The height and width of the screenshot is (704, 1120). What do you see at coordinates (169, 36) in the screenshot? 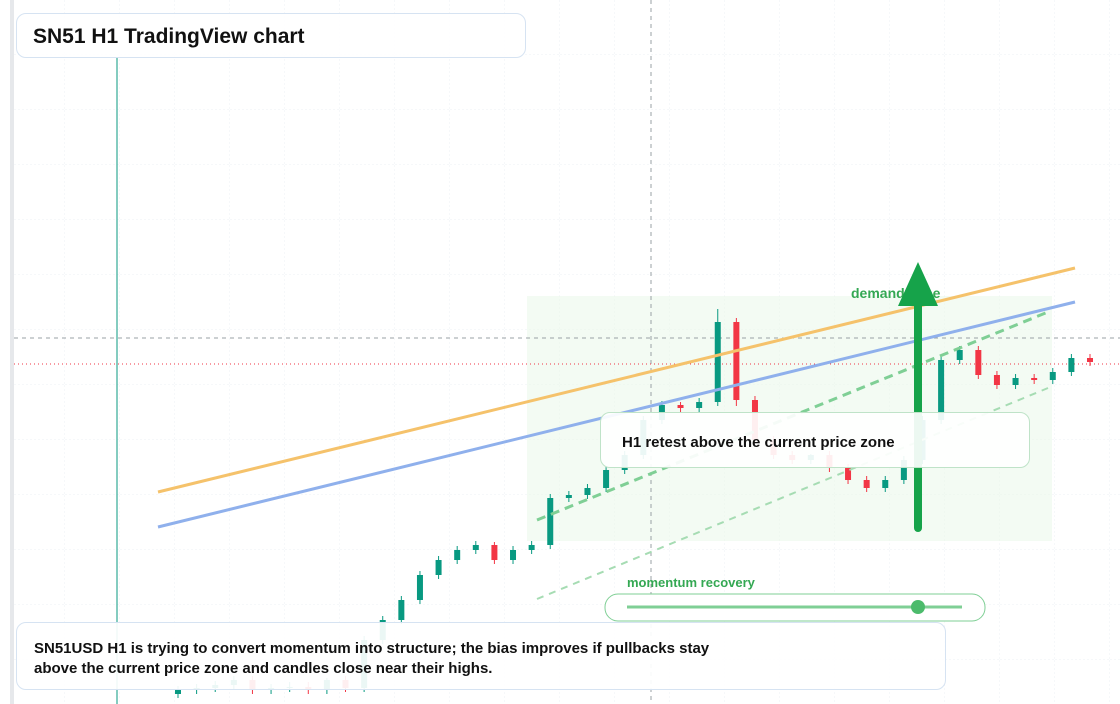
I see `chart-title: SN51 H1 TradingView chart` at bounding box center [169, 36].